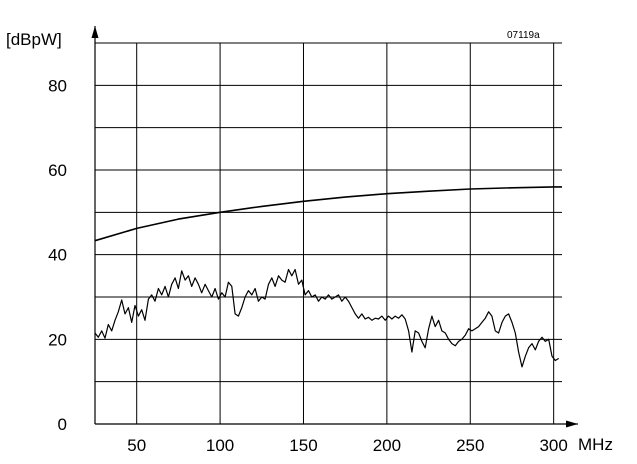  I want to click on y-tick-label: 40, so click(57, 255).